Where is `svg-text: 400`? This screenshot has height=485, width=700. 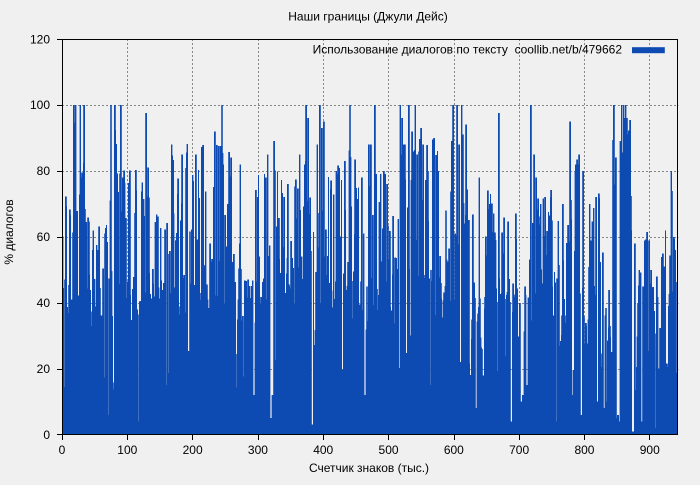 svg-text: 400 is located at coordinates (323, 450).